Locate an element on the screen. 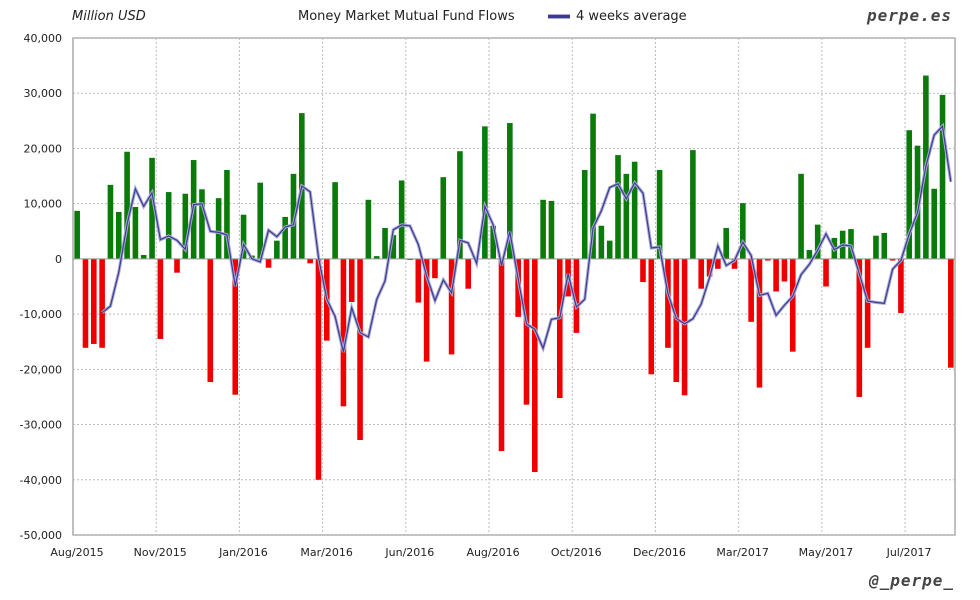 The height and width of the screenshot is (600, 980). y-tick-label: -50,000 is located at coordinates (41, 535).